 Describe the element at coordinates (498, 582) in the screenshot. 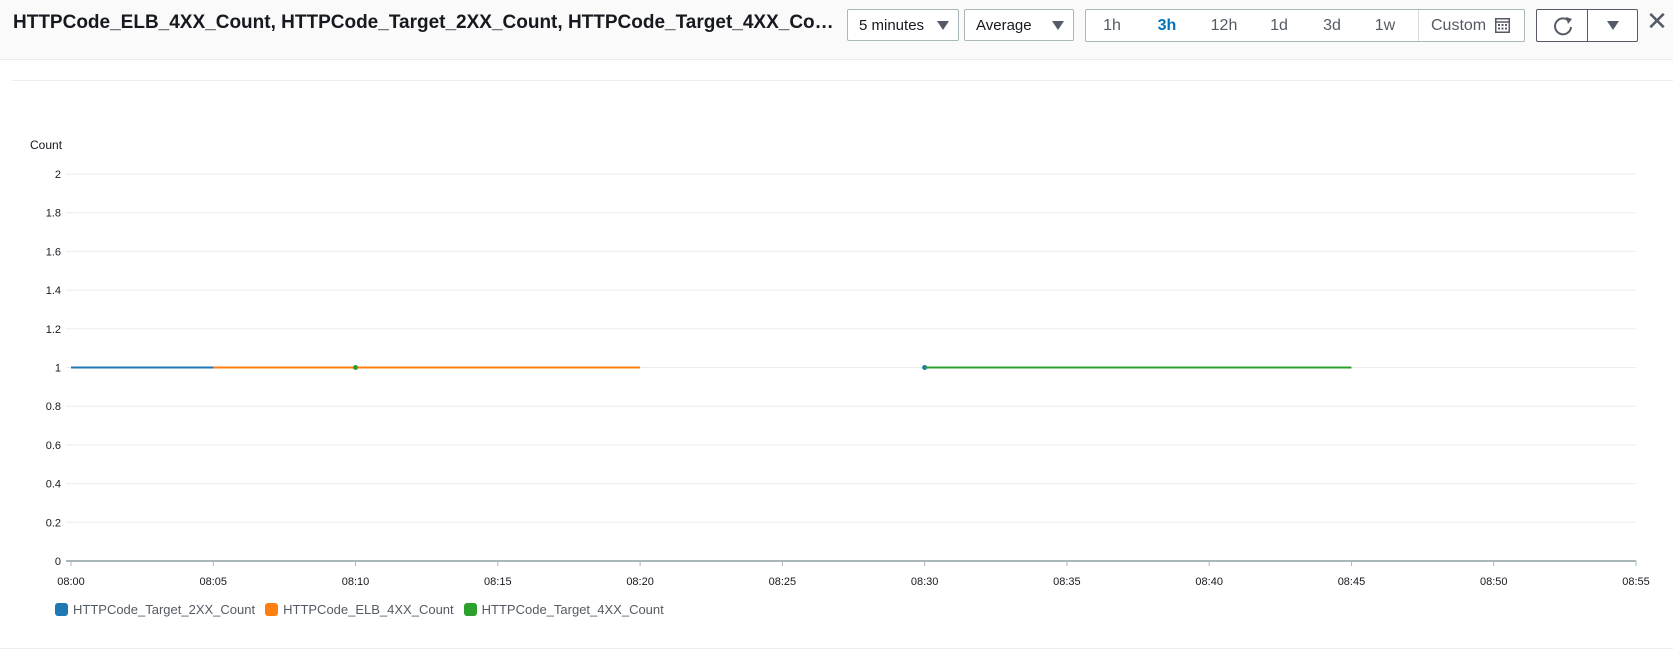

I see `x-tick-label: 08:15` at that location.